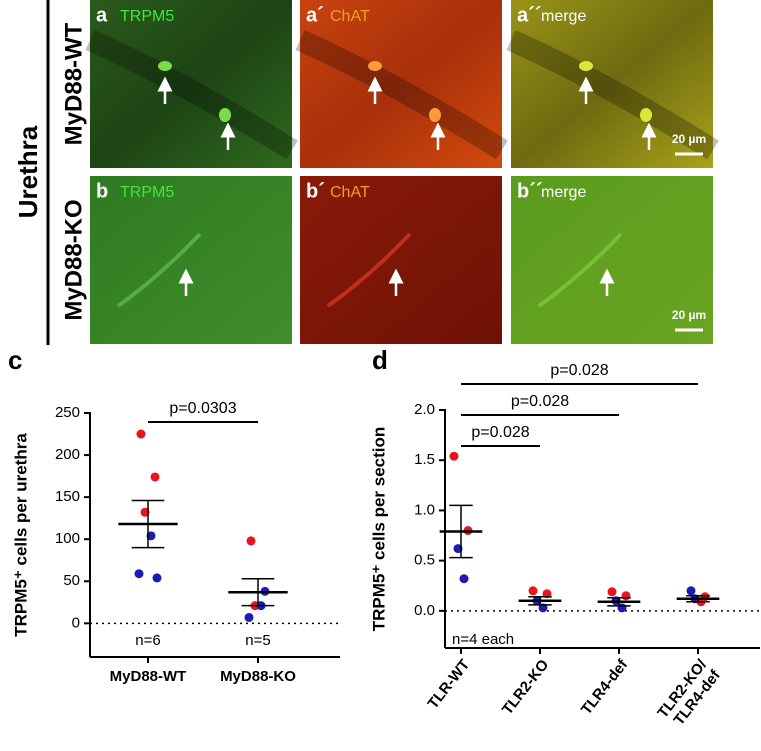  Describe the element at coordinates (448, 684) in the screenshot. I see `x-tick-label: TLR-WT` at that location.